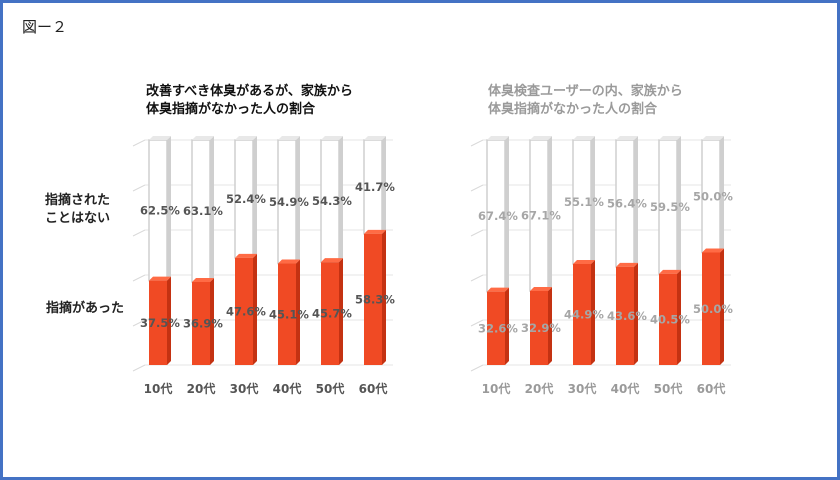 The width and height of the screenshot is (840, 480). Describe the element at coordinates (627, 316) in the screenshot. I see `value-label-pointed-out: 43.6%` at that location.